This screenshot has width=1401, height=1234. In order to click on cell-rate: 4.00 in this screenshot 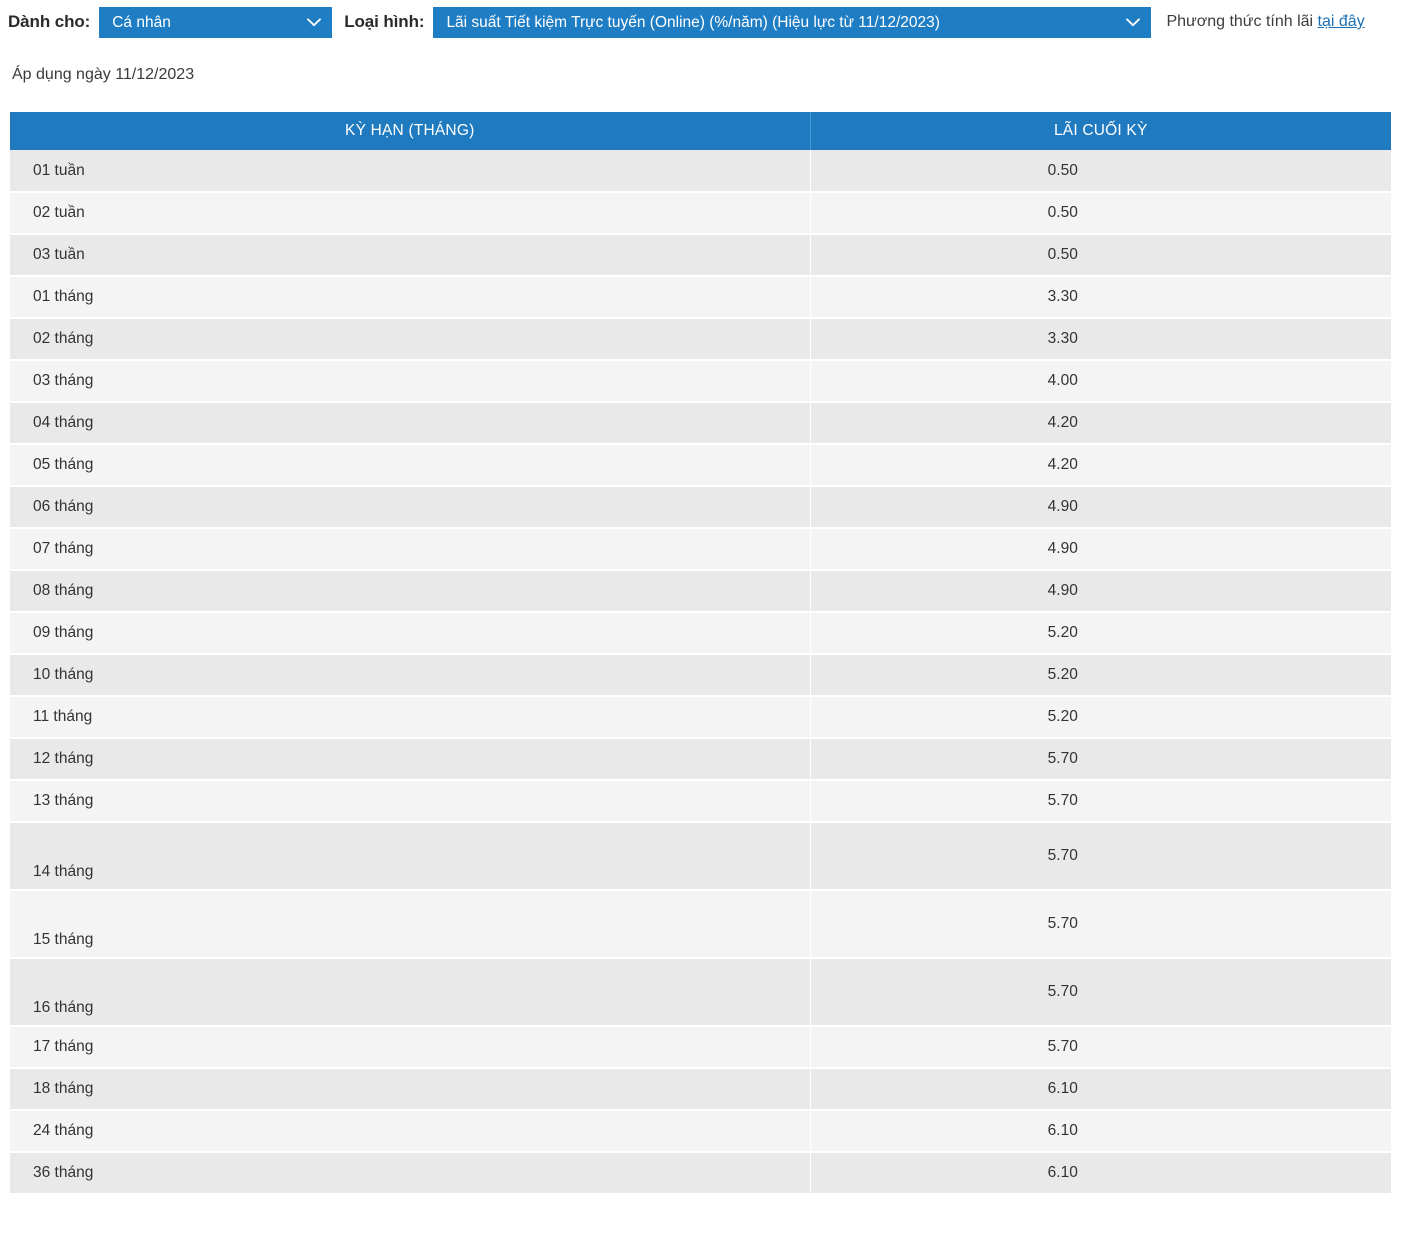, I will do `click(1100, 381)`.